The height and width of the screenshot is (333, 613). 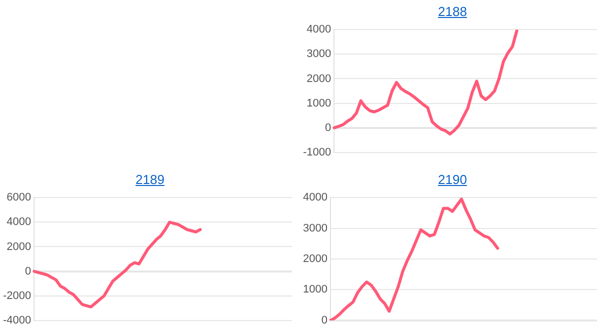 What do you see at coordinates (317, 152) in the screenshot?
I see `y-tick-label: -1000` at bounding box center [317, 152].